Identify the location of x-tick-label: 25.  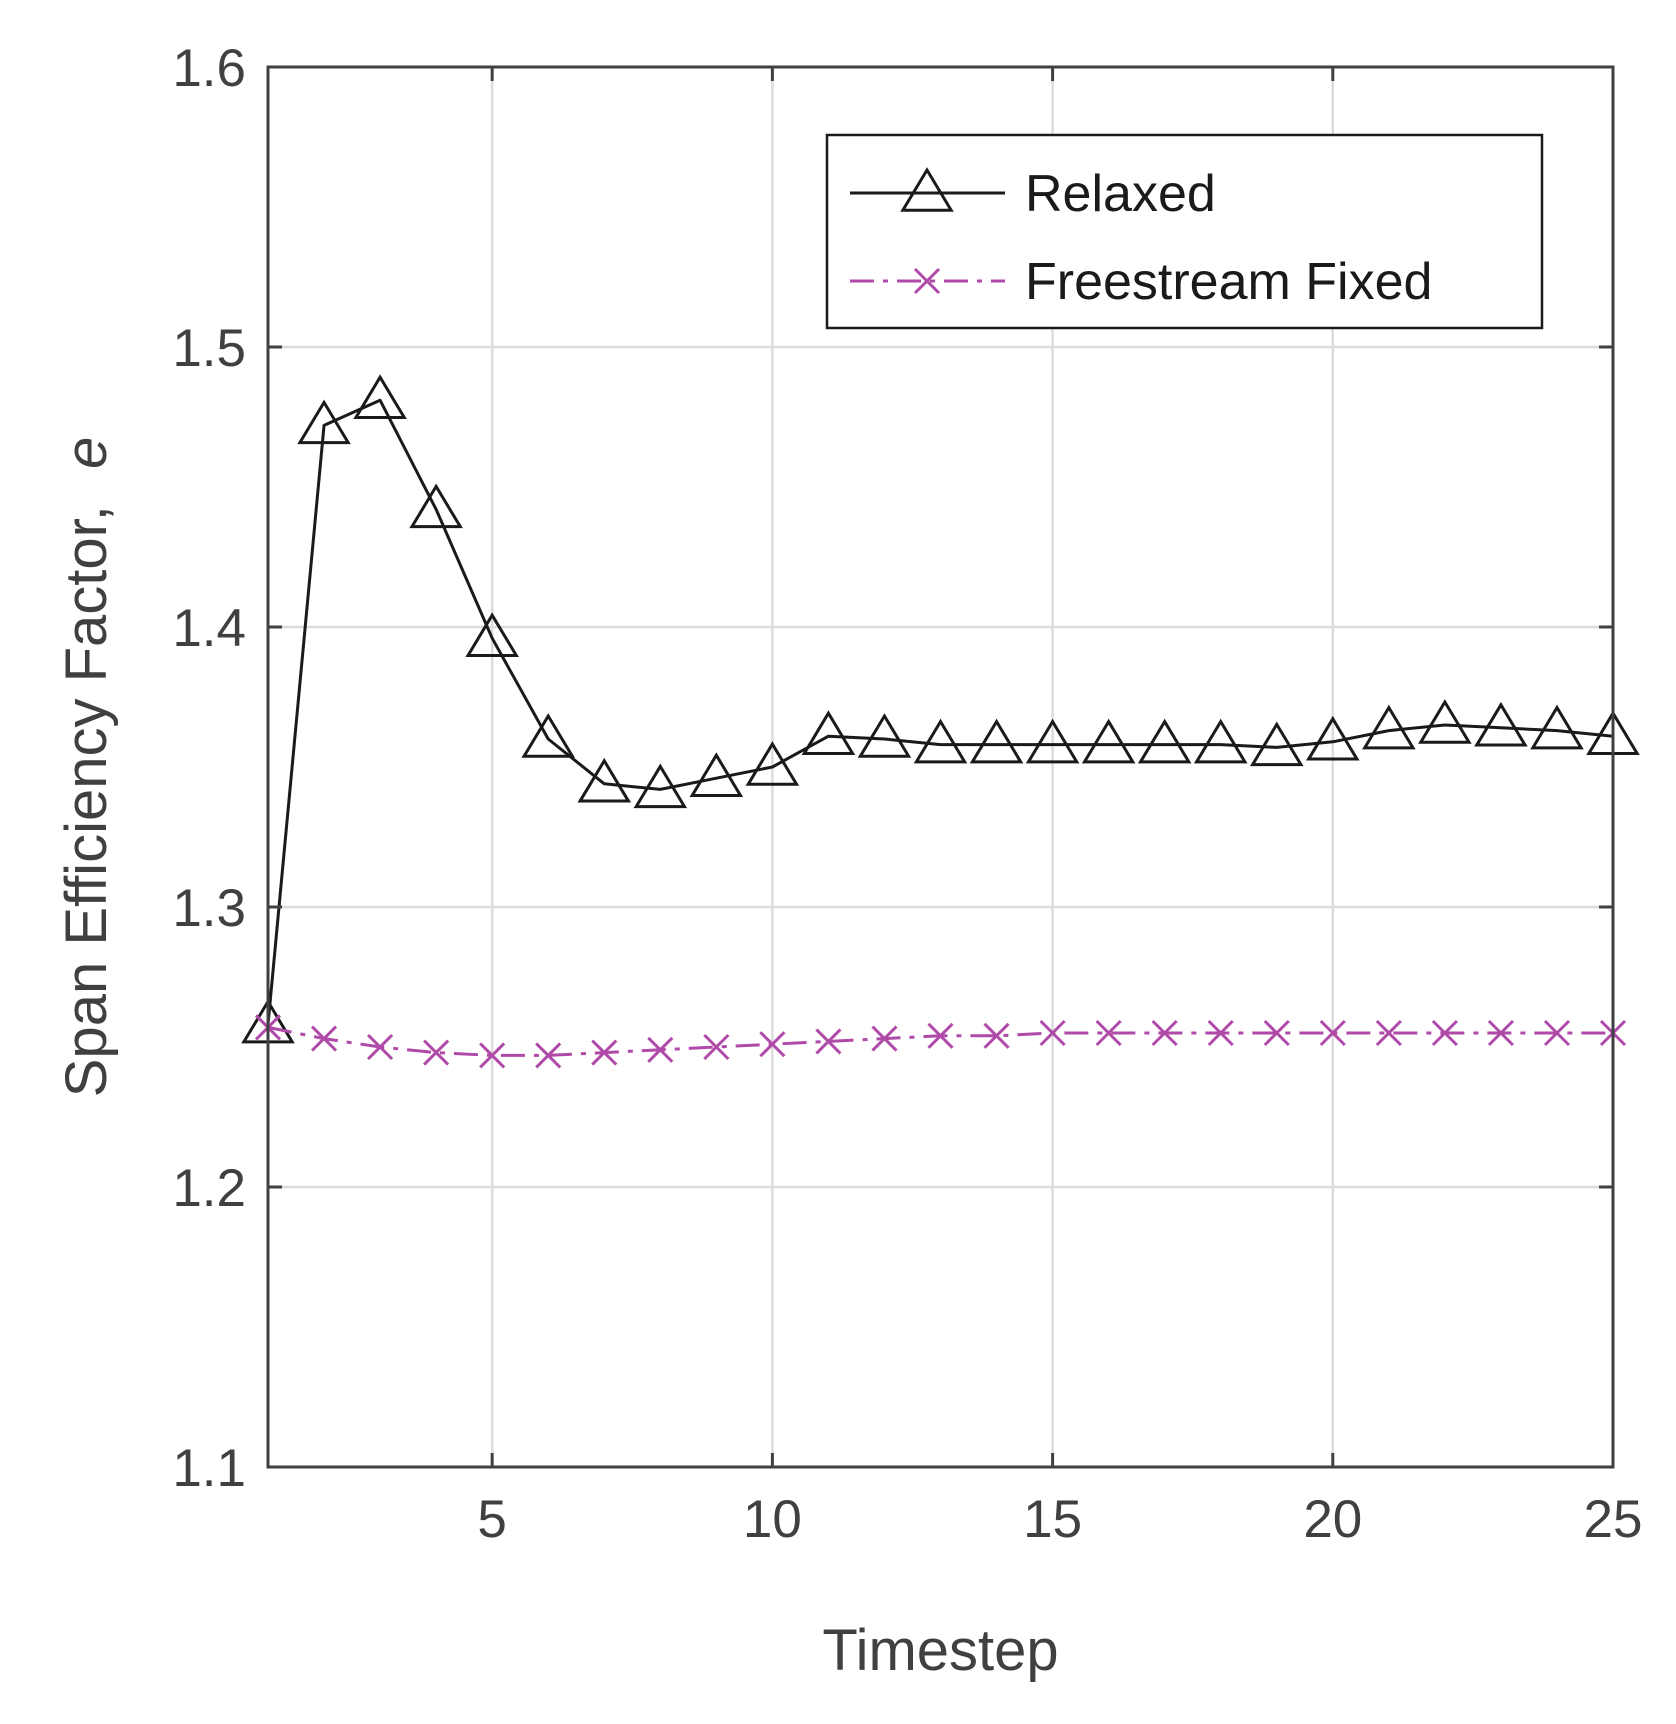
(1613, 1519).